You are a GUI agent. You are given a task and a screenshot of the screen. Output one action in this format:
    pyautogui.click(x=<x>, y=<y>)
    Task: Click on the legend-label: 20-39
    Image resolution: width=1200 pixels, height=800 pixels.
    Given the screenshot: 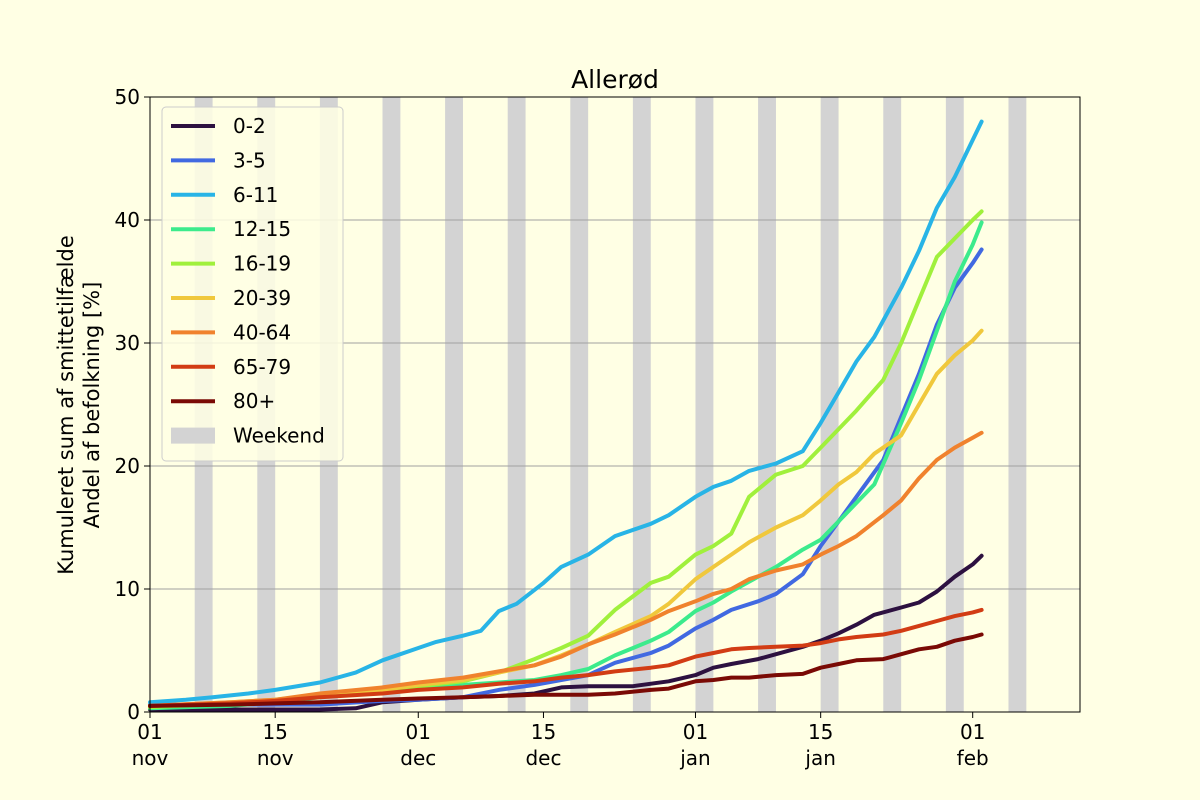 What is the action you would take?
    pyautogui.click(x=262, y=298)
    